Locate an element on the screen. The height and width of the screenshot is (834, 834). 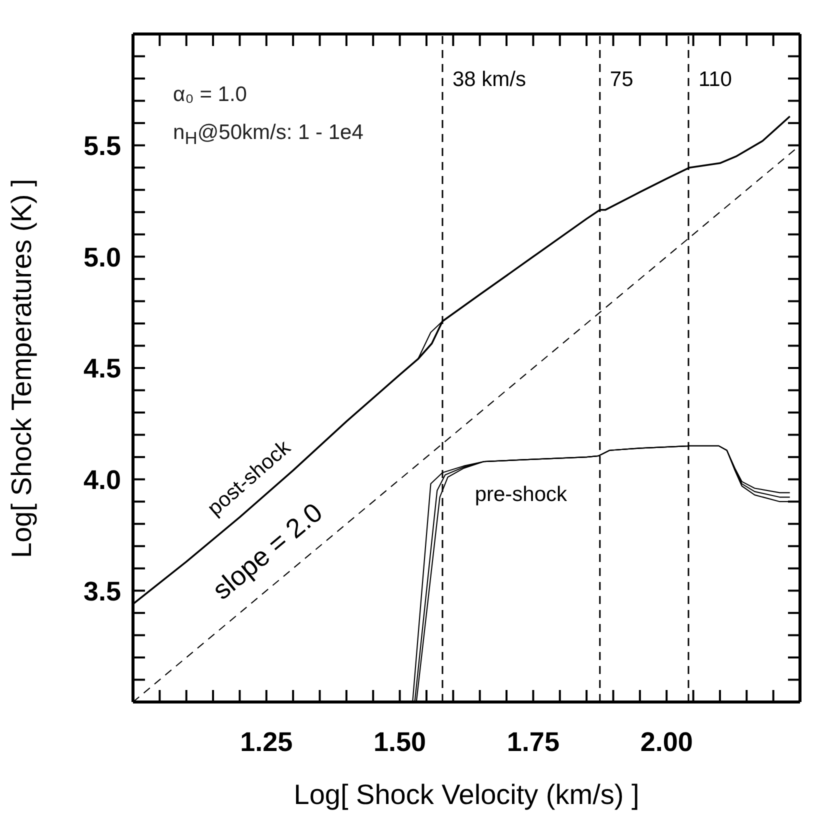
y-tick-label: 3.5 is located at coordinates (102, 591).